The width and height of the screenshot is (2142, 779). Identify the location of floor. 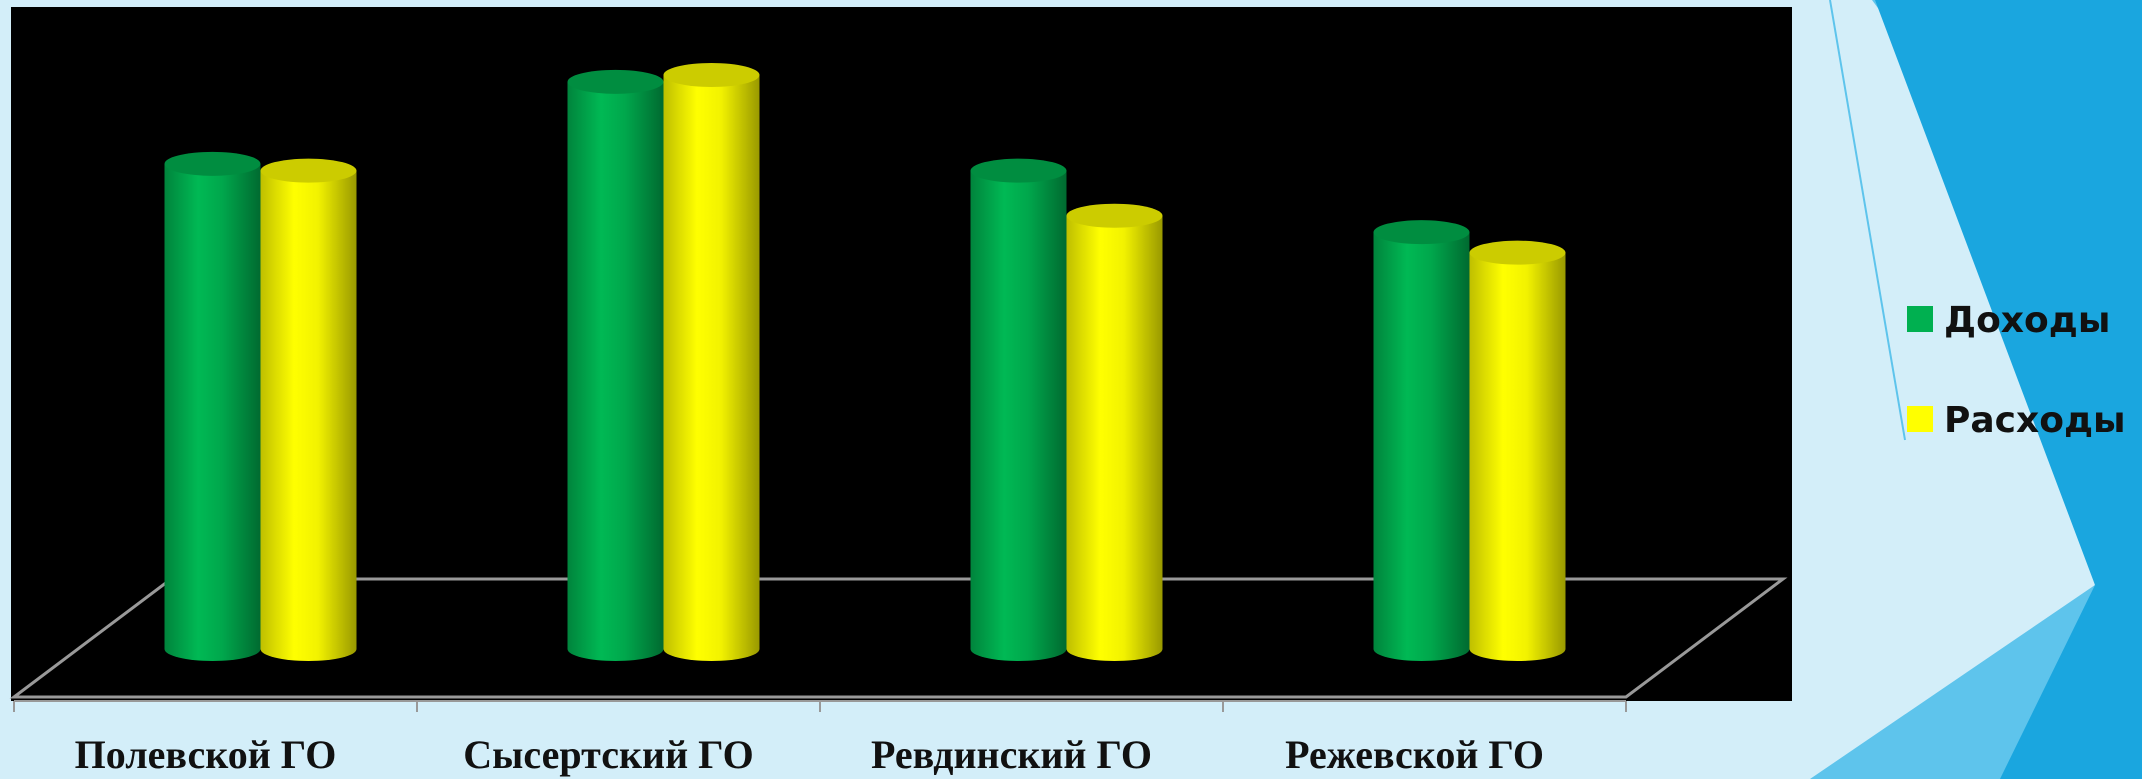
(898, 638).